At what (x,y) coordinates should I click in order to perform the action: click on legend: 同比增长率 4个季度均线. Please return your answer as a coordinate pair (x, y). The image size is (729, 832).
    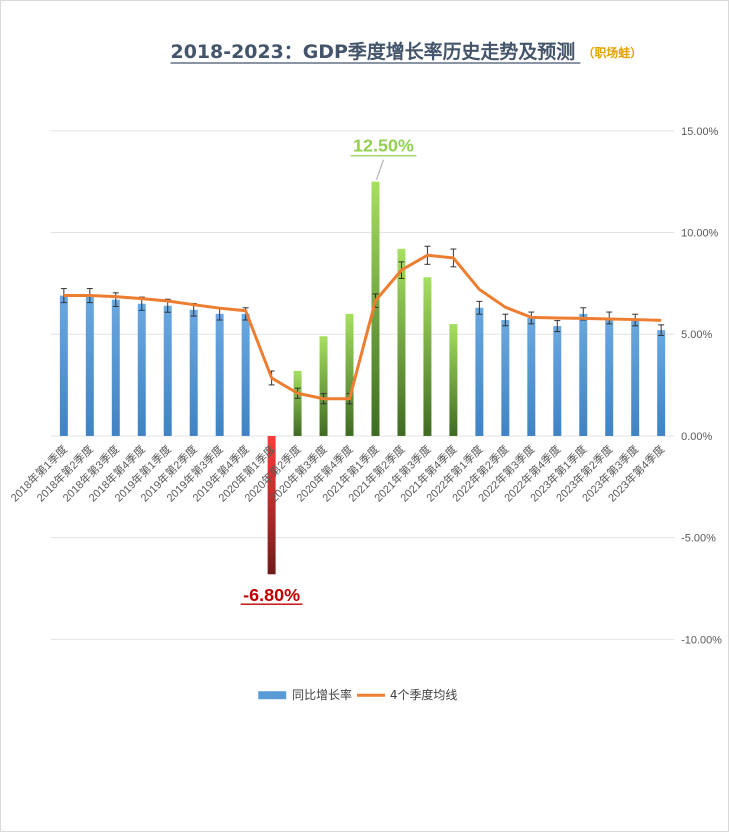
    Looking at the image, I should click on (357, 694).